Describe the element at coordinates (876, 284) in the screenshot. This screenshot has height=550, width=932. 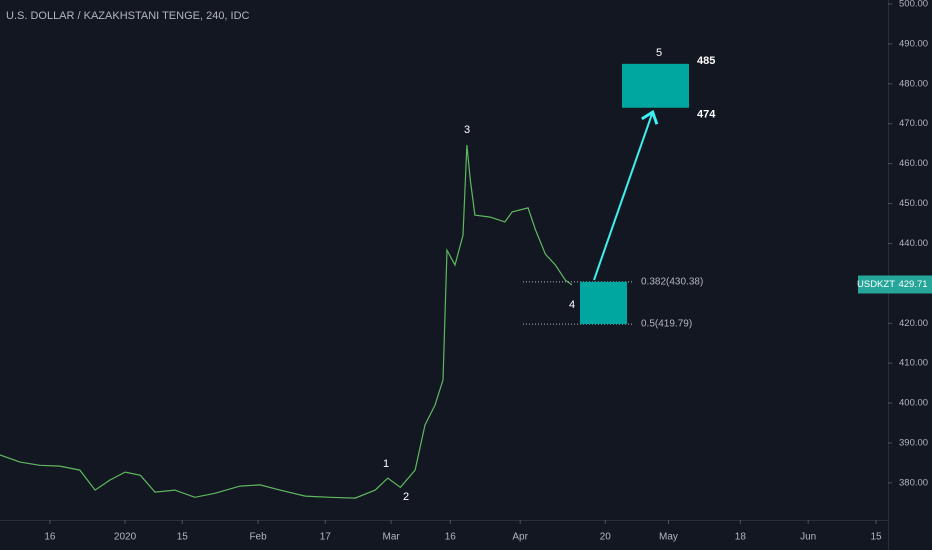
I see `price-tag-name: USDKZT` at that location.